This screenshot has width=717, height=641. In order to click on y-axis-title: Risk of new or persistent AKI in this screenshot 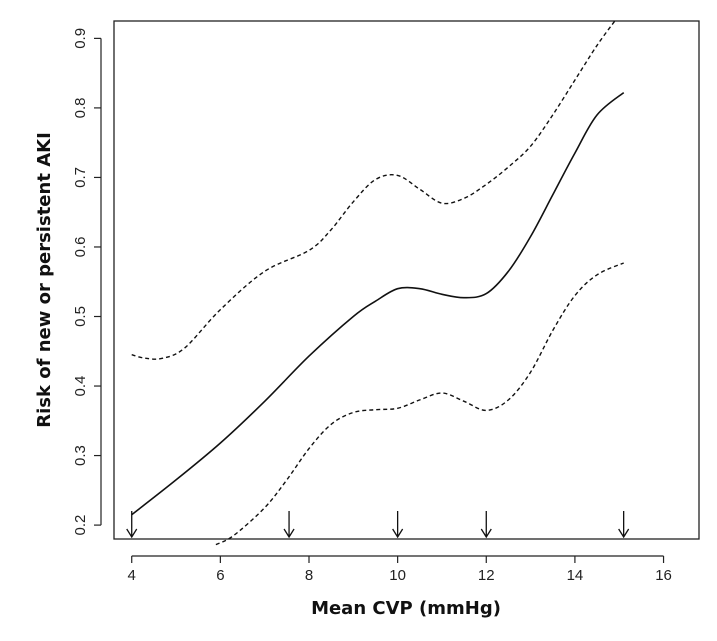, I will do `click(44, 280)`.